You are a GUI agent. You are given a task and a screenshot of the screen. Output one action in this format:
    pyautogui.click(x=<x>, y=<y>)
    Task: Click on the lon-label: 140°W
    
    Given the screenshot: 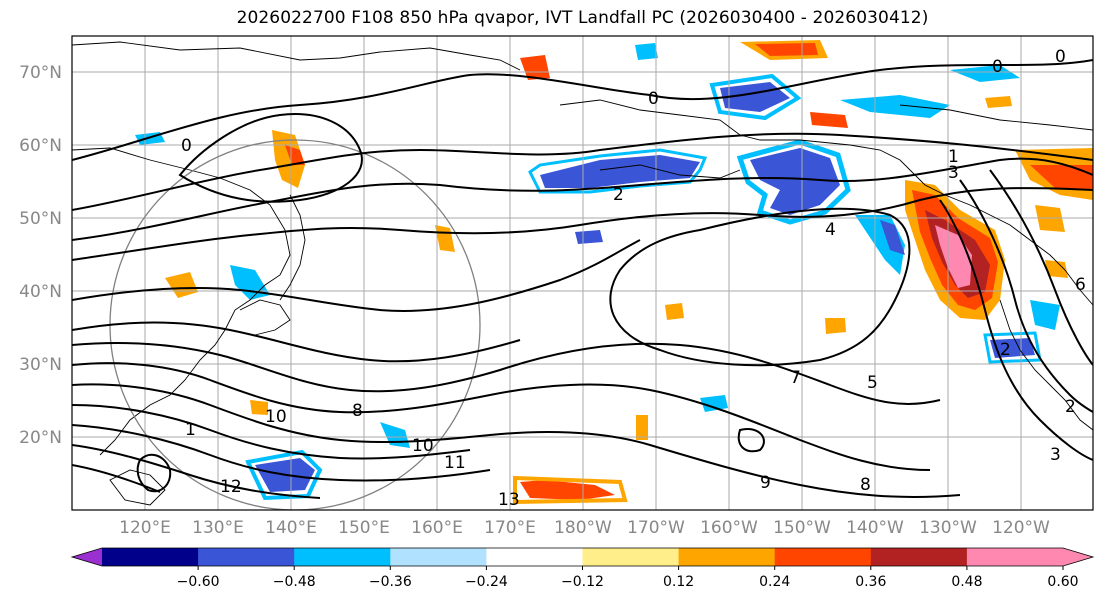 What is the action you would take?
    pyautogui.click(x=875, y=528)
    